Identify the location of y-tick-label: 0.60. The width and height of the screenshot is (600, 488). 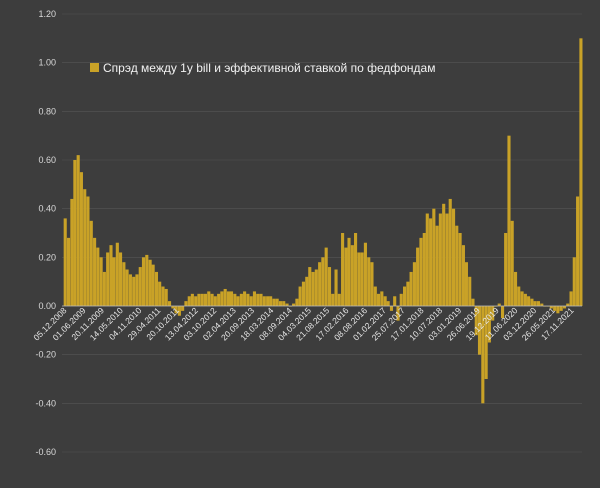
(47, 160).